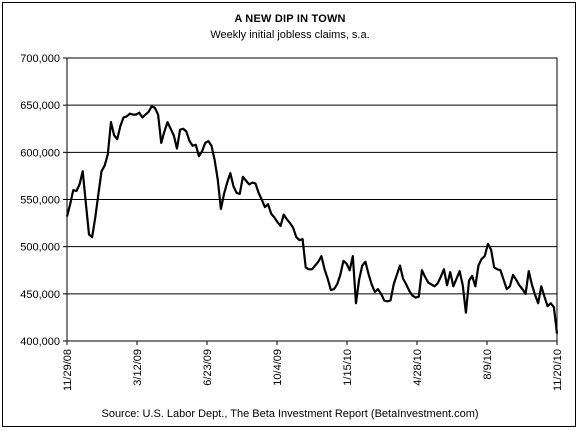  Describe the element at coordinates (558, 370) in the screenshot. I see `x-tick-label: 11/20/10` at that location.